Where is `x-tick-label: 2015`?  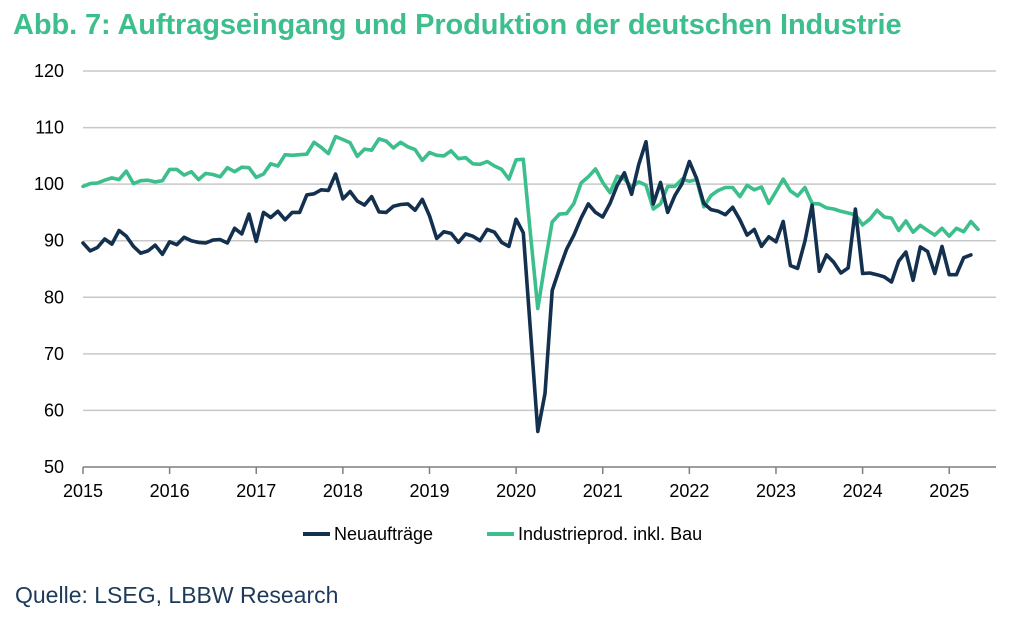
x-tick-label: 2015 is located at coordinates (83, 491).